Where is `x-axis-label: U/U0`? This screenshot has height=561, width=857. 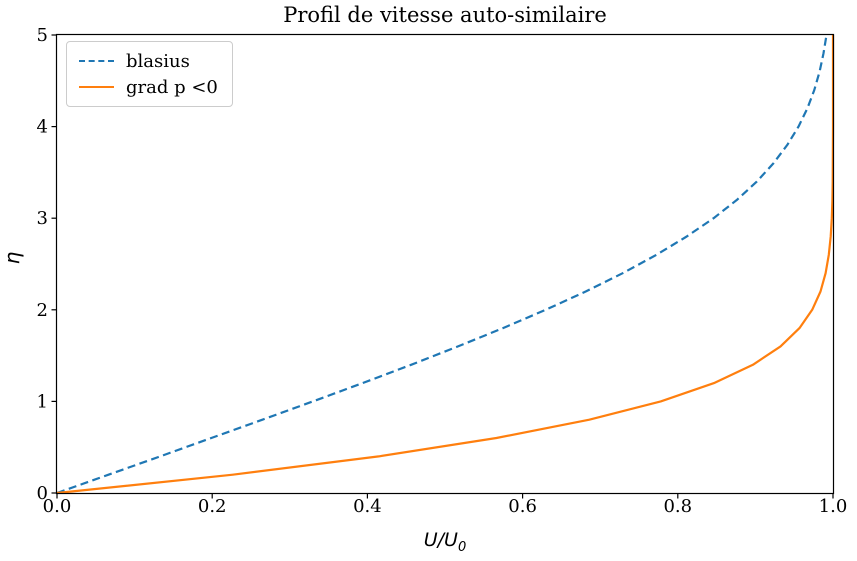
x-axis-label: U/U0 is located at coordinates (445, 542).